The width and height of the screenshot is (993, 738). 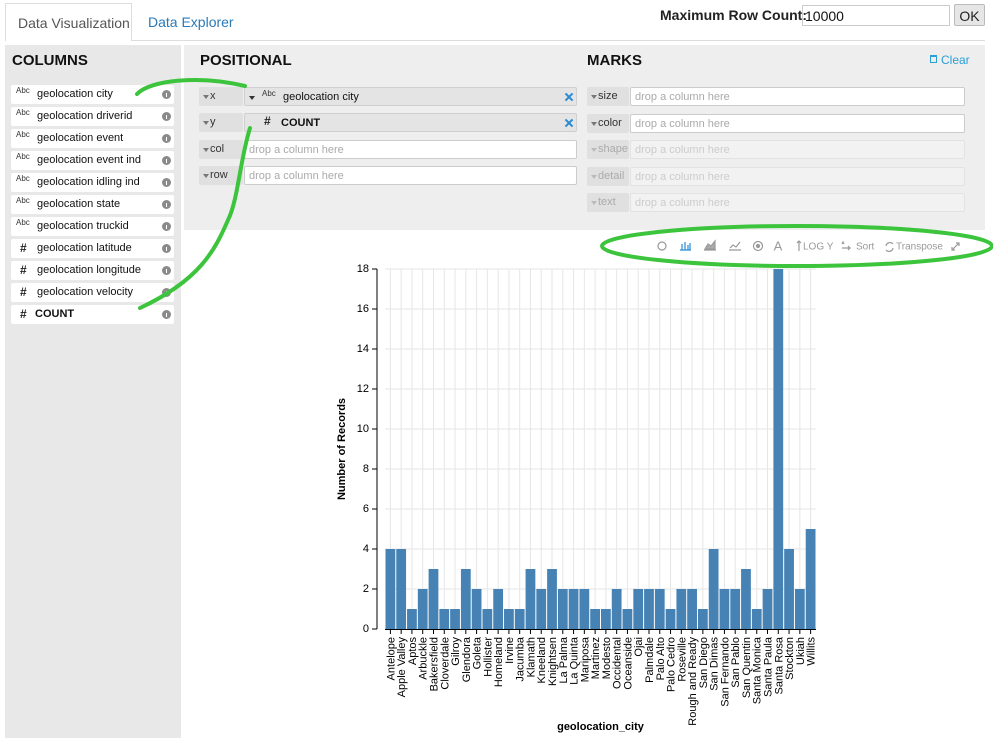 I want to click on column-name: geolocation velocity, so click(x=85, y=292).